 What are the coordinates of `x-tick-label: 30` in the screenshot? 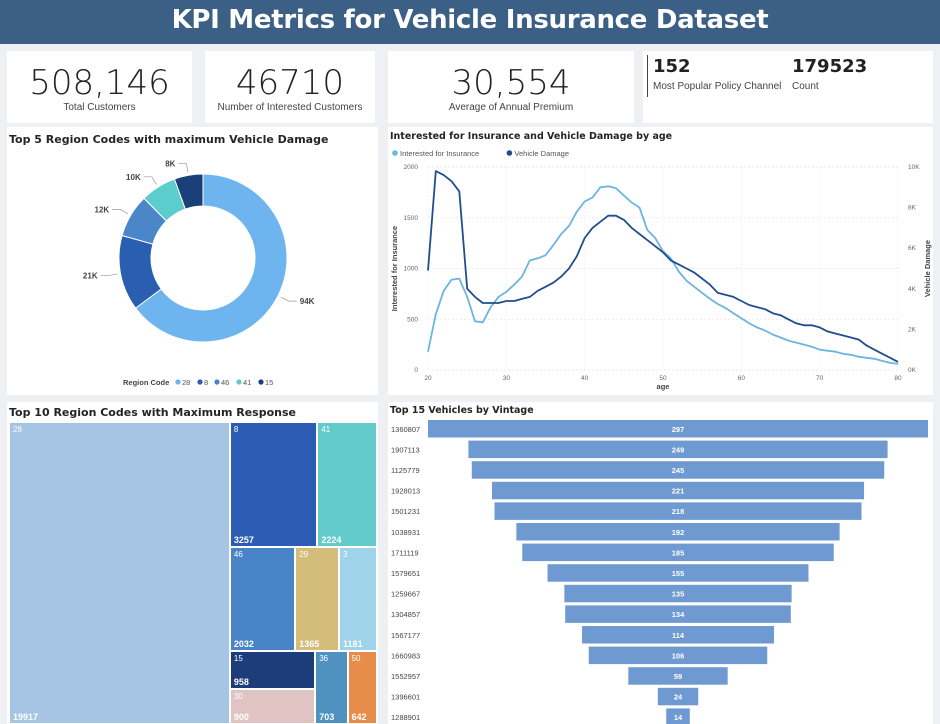 It's located at (507, 378).